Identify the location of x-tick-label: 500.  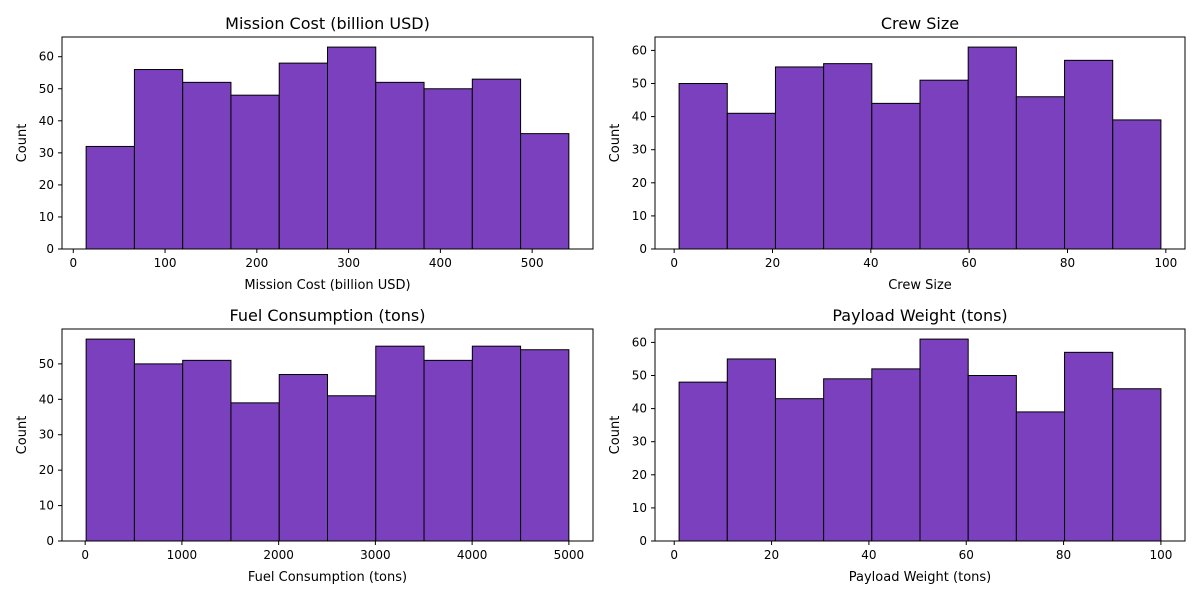
(532, 263).